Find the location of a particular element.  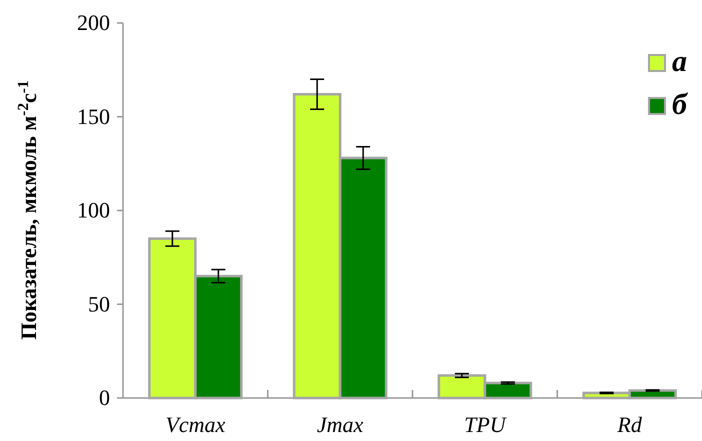

x-tick-label: Jmax is located at coordinates (340, 424).